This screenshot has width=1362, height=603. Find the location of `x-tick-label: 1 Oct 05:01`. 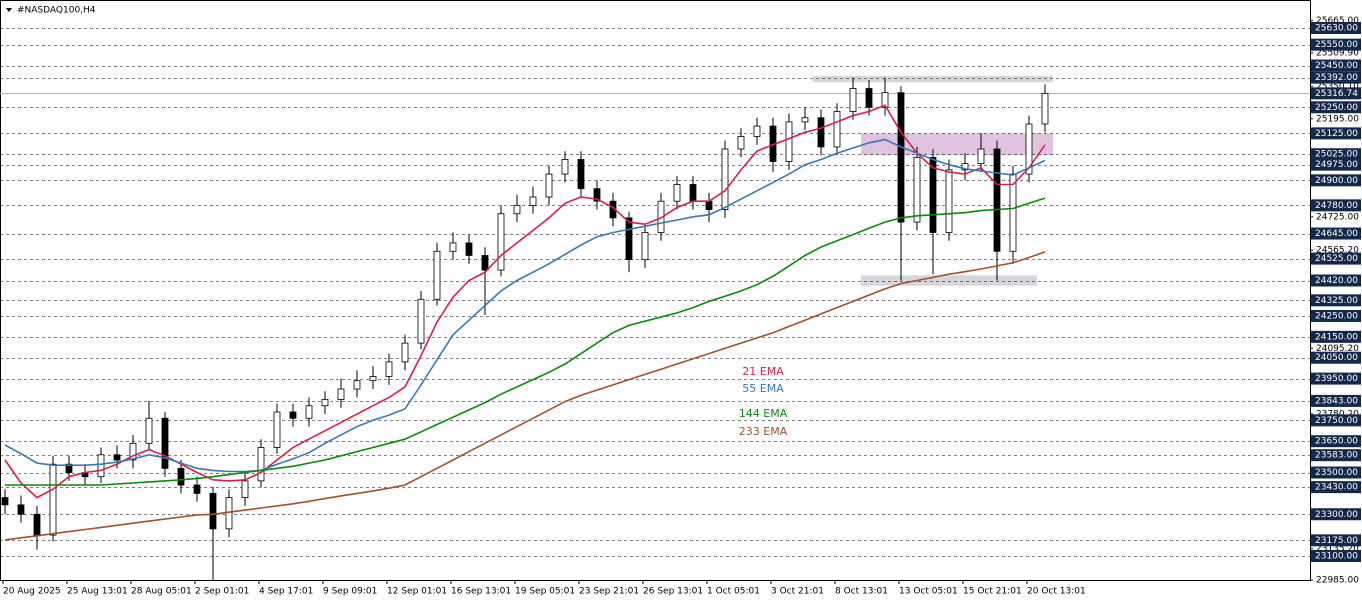

x-tick-label: 1 Oct 05:01 is located at coordinates (733, 592).